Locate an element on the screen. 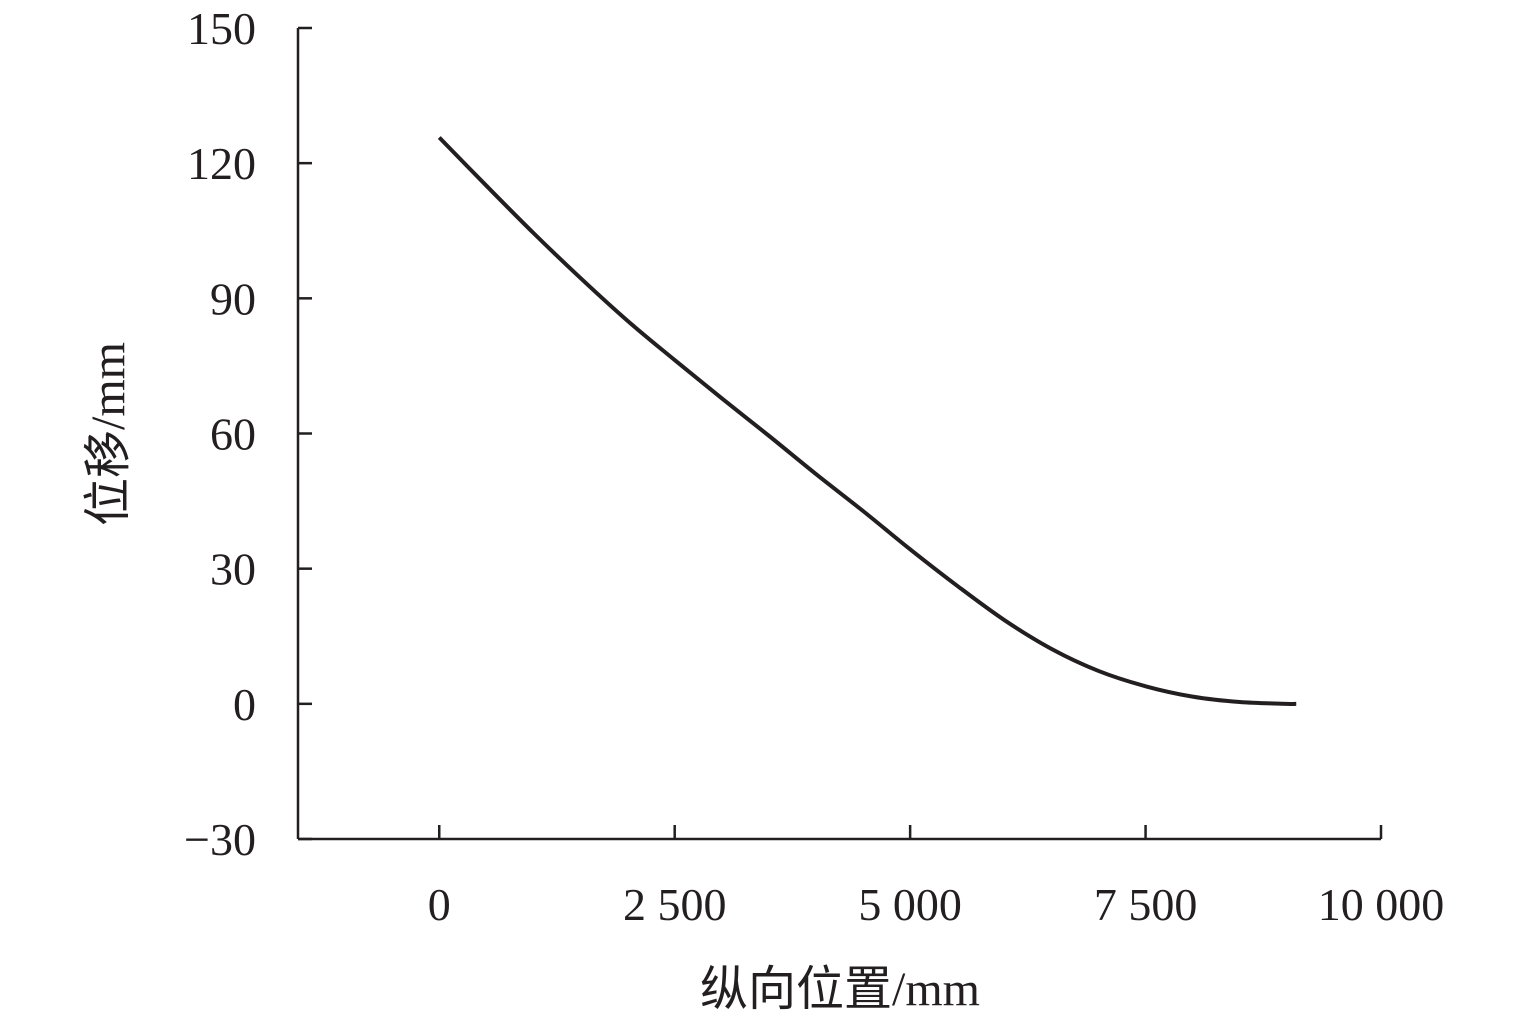 The image size is (1535, 1027). y-tick-label: −30 is located at coordinates (220, 839).